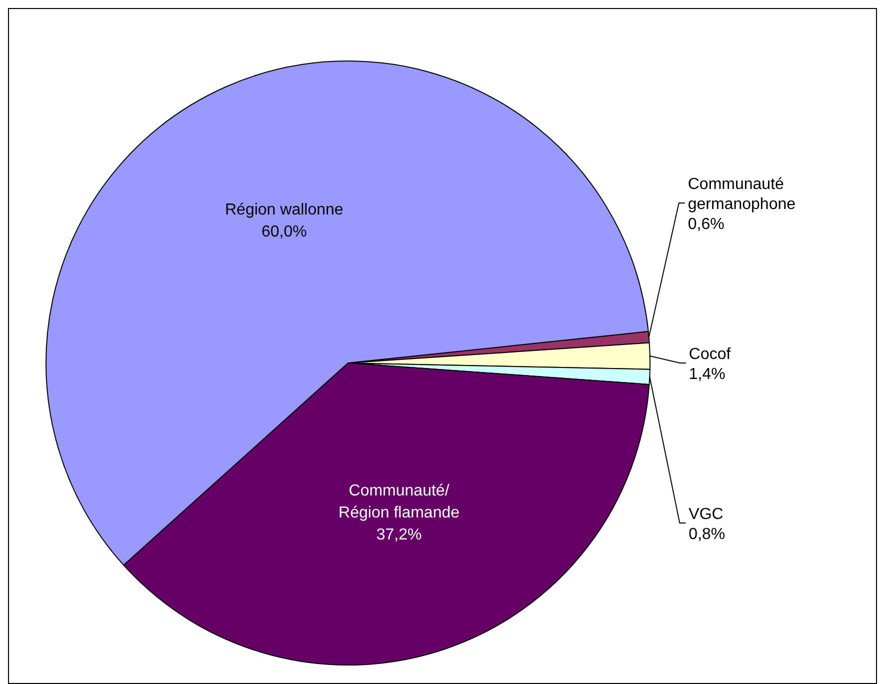 This screenshot has height=684, width=885. Describe the element at coordinates (707, 534) in the screenshot. I see `data-label: 0,8%` at that location.